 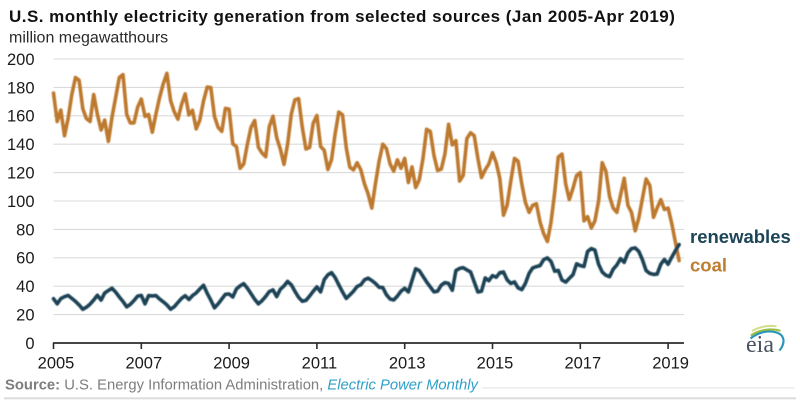 I want to click on svg-text: 2009, so click(x=231, y=364).